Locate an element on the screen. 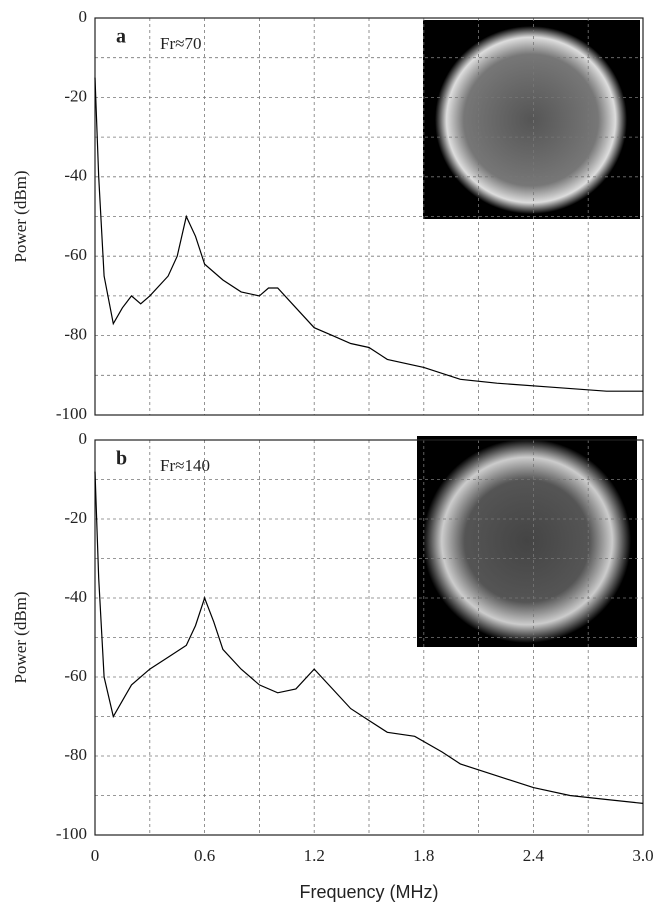 The image size is (659, 911). annotation: Fr≈70 is located at coordinates (180, 43).